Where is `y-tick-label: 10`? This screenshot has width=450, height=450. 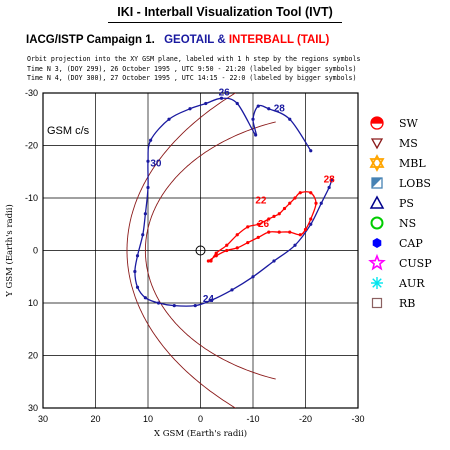 y-tick-label: 10 is located at coordinates (33, 303).